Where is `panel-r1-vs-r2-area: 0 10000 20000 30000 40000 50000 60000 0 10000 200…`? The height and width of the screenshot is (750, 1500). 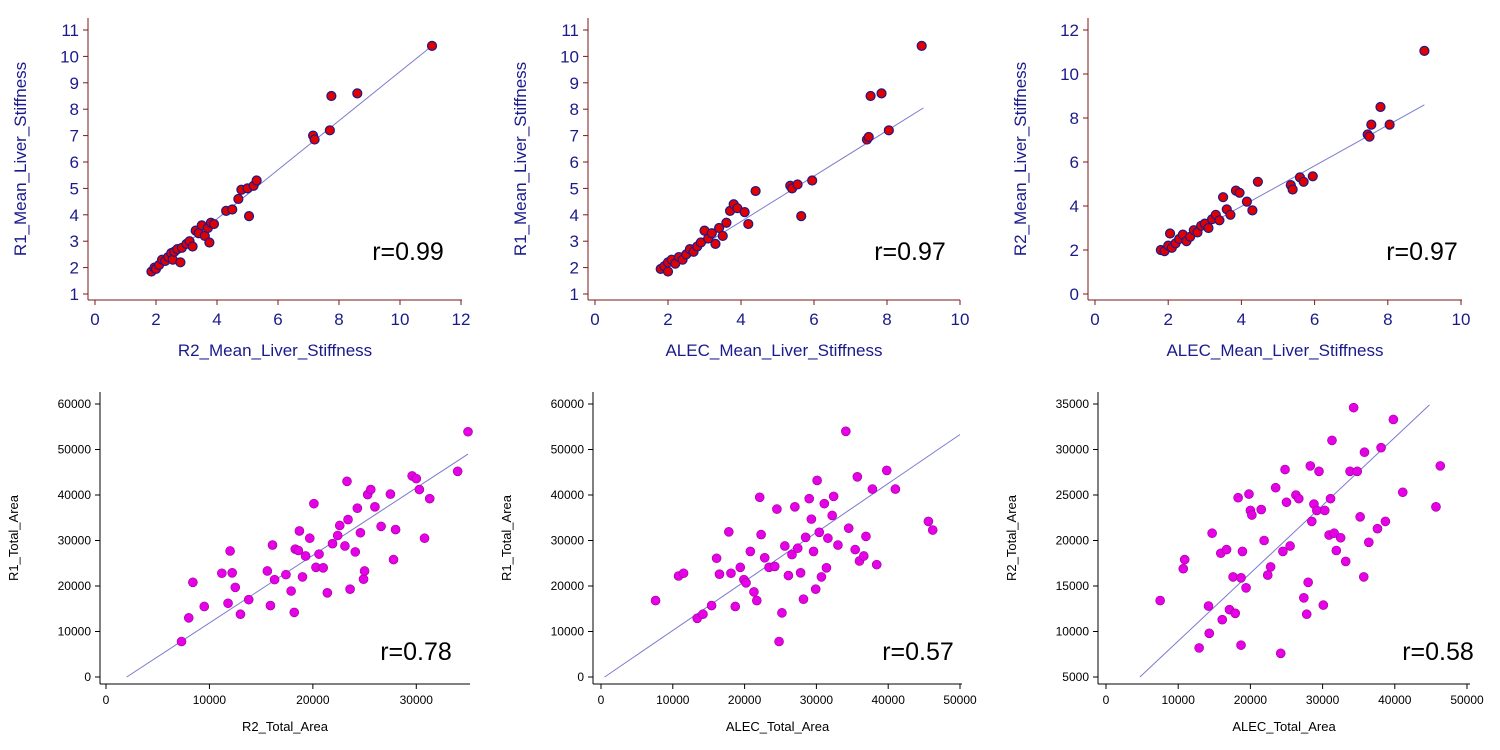
panel-r1-vs-r2-area: 0 10000 20000 30000 40000 50000 60000 0 10000 200… is located at coordinates (239, 563).